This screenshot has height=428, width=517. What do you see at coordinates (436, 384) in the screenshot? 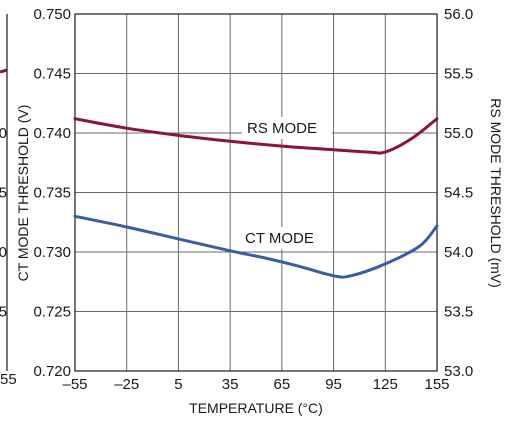
I see `x-tick-label: 155` at bounding box center [436, 384].